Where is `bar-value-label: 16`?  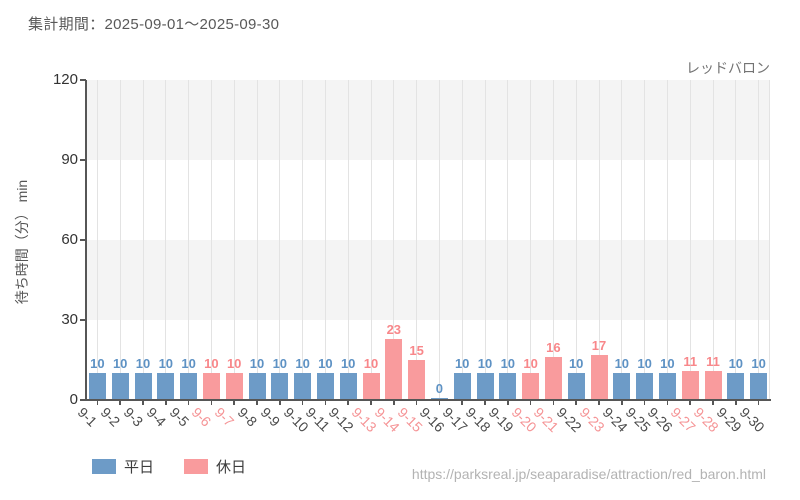 bar-value-label: 16 is located at coordinates (553, 348).